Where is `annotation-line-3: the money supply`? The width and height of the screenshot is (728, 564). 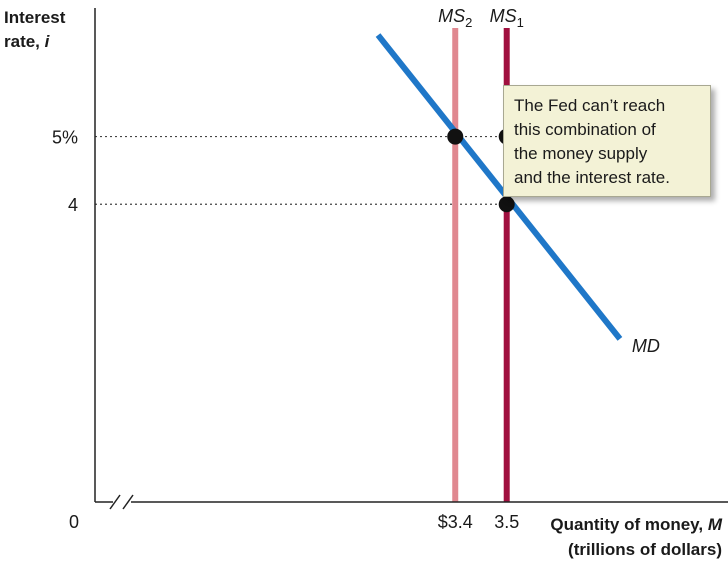
annotation-line-3: the money supply is located at coordinates (581, 153).